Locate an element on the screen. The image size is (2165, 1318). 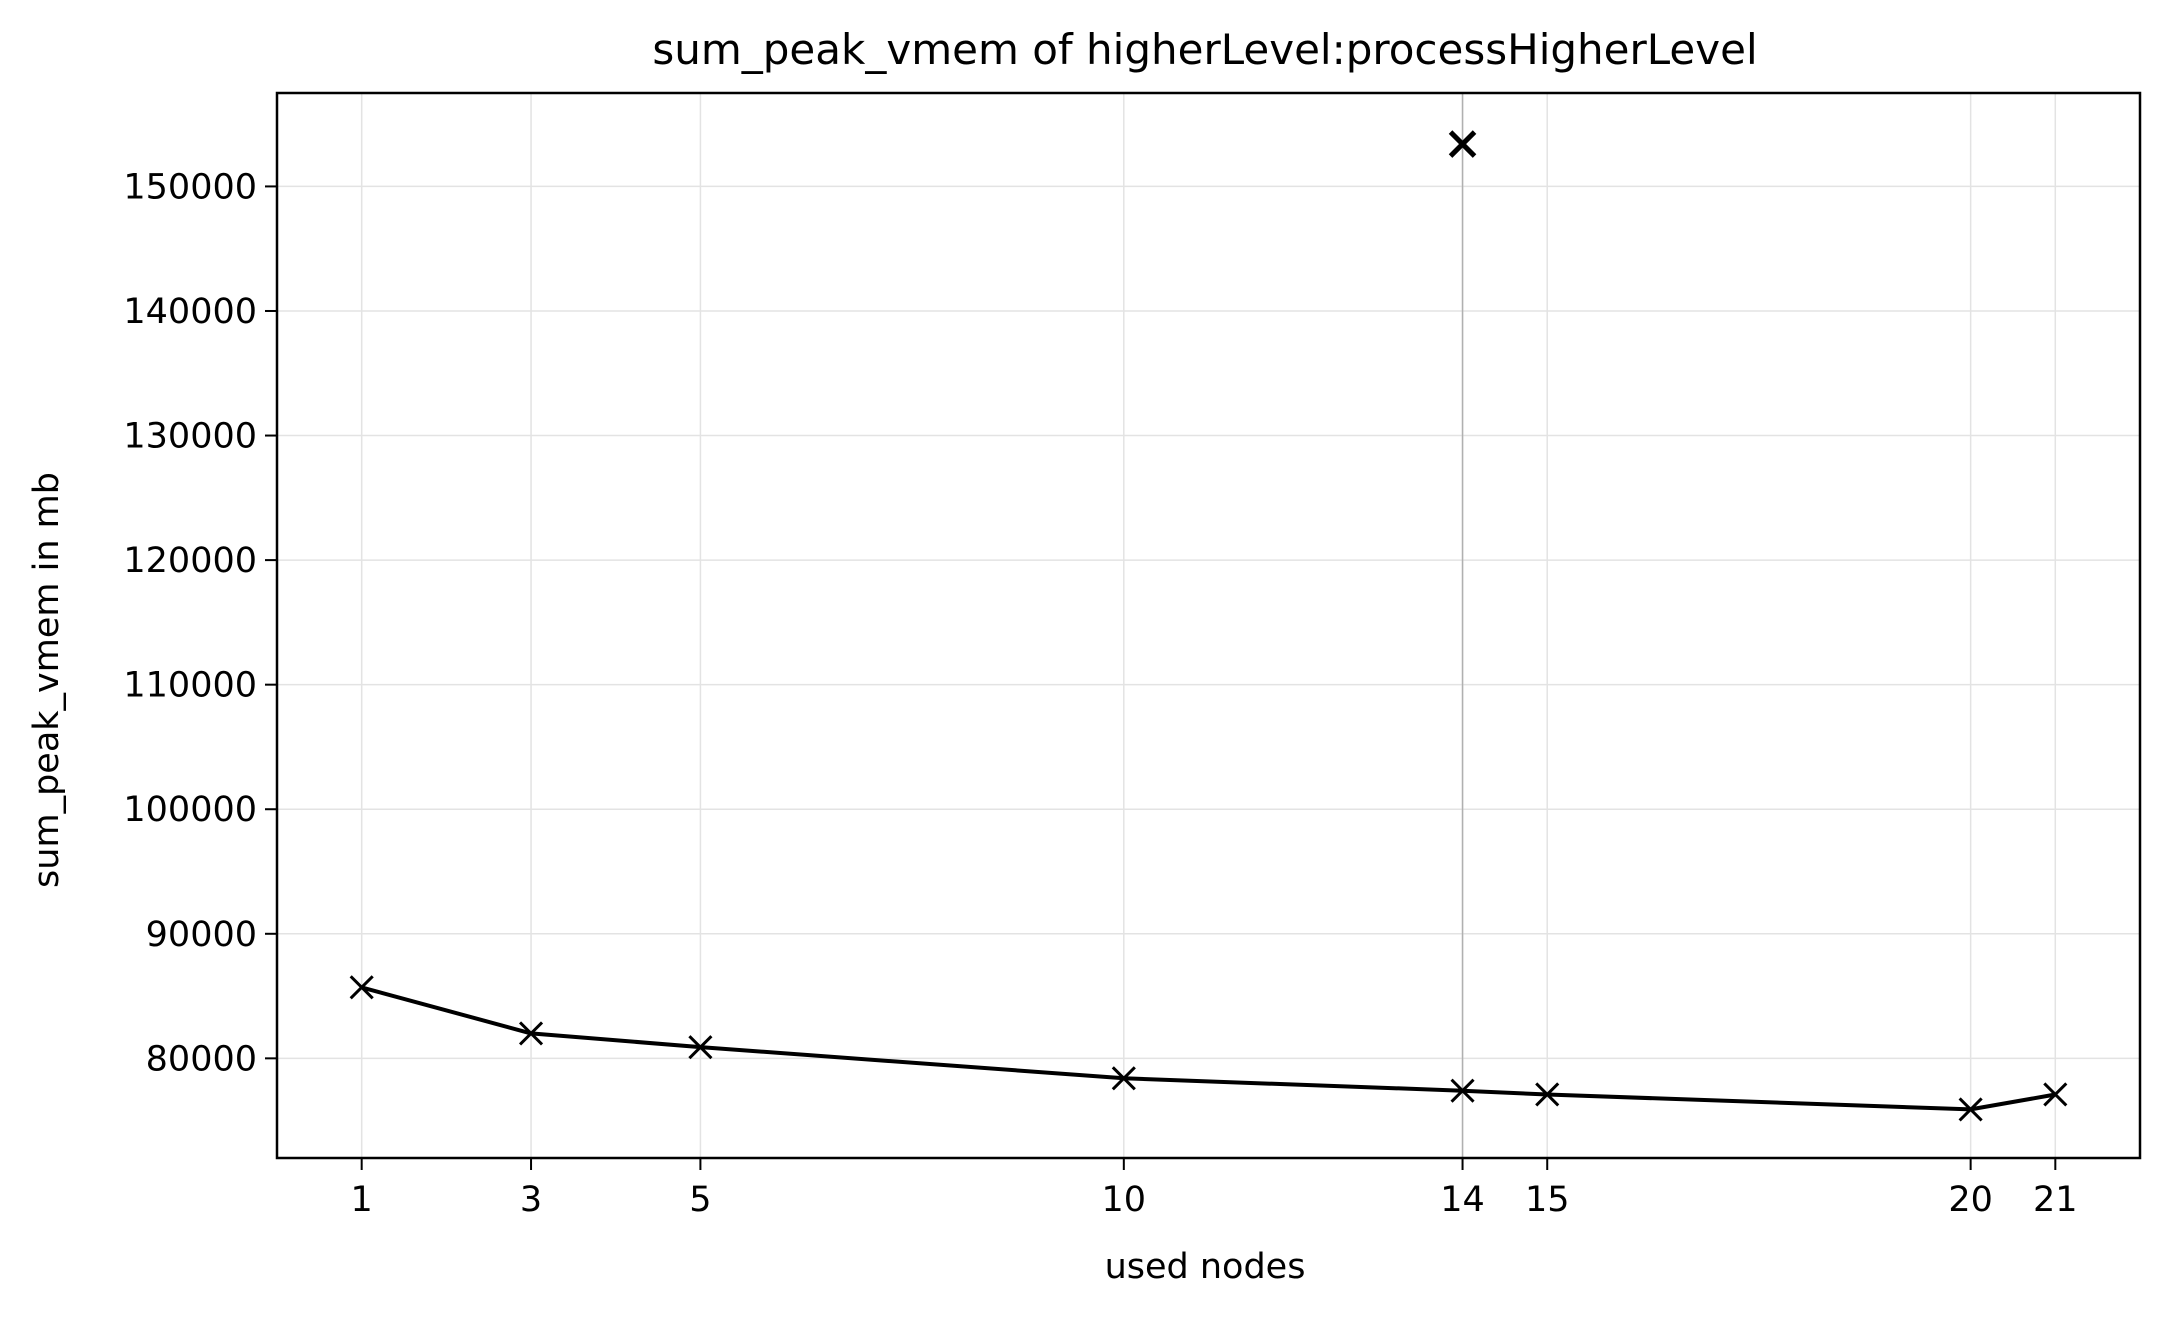
x-tick-label: 21 is located at coordinates (2055, 1200).